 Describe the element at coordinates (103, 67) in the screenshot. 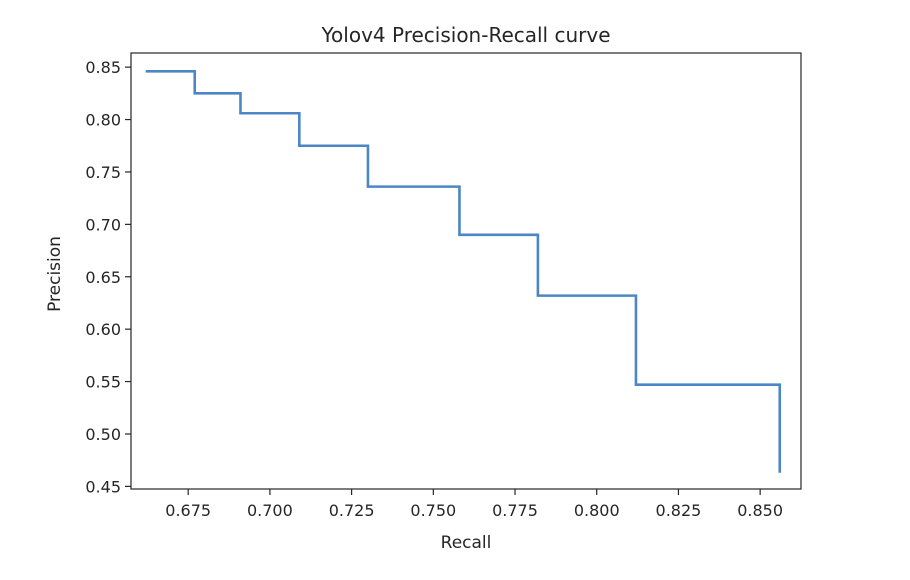

I see `y-tick-label: 0.85` at that location.